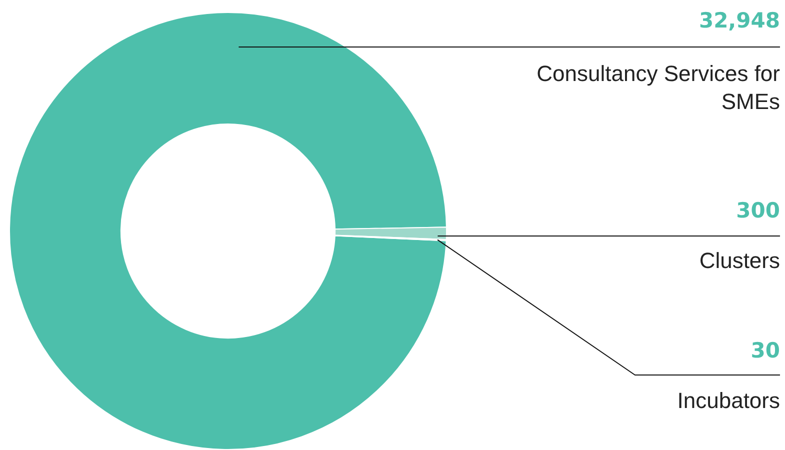 This screenshot has height=450, width=785. Describe the element at coordinates (739, 20) in the screenshot. I see `data-label: 32,948` at that location.